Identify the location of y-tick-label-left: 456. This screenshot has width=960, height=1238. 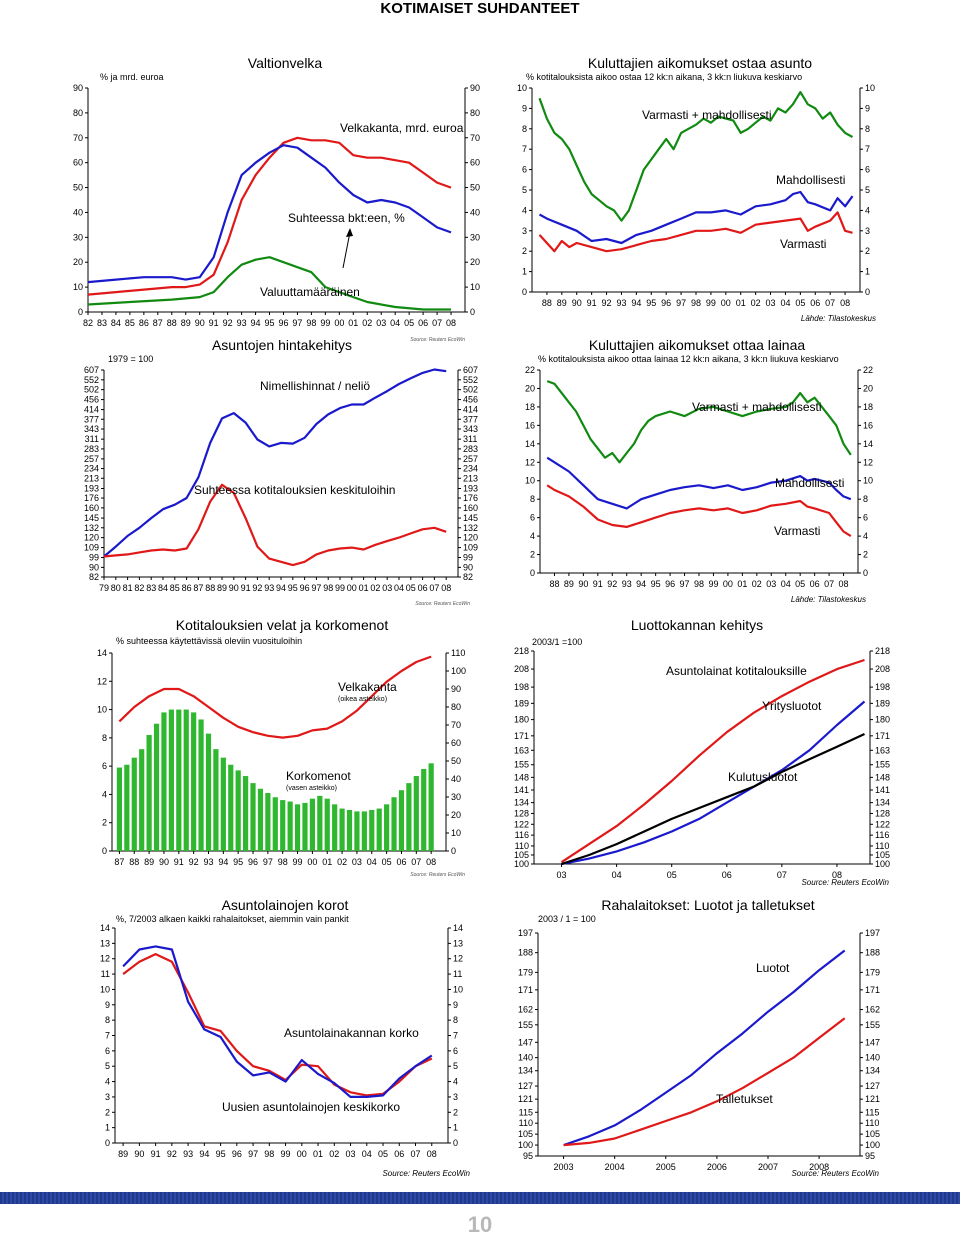
(91, 400).